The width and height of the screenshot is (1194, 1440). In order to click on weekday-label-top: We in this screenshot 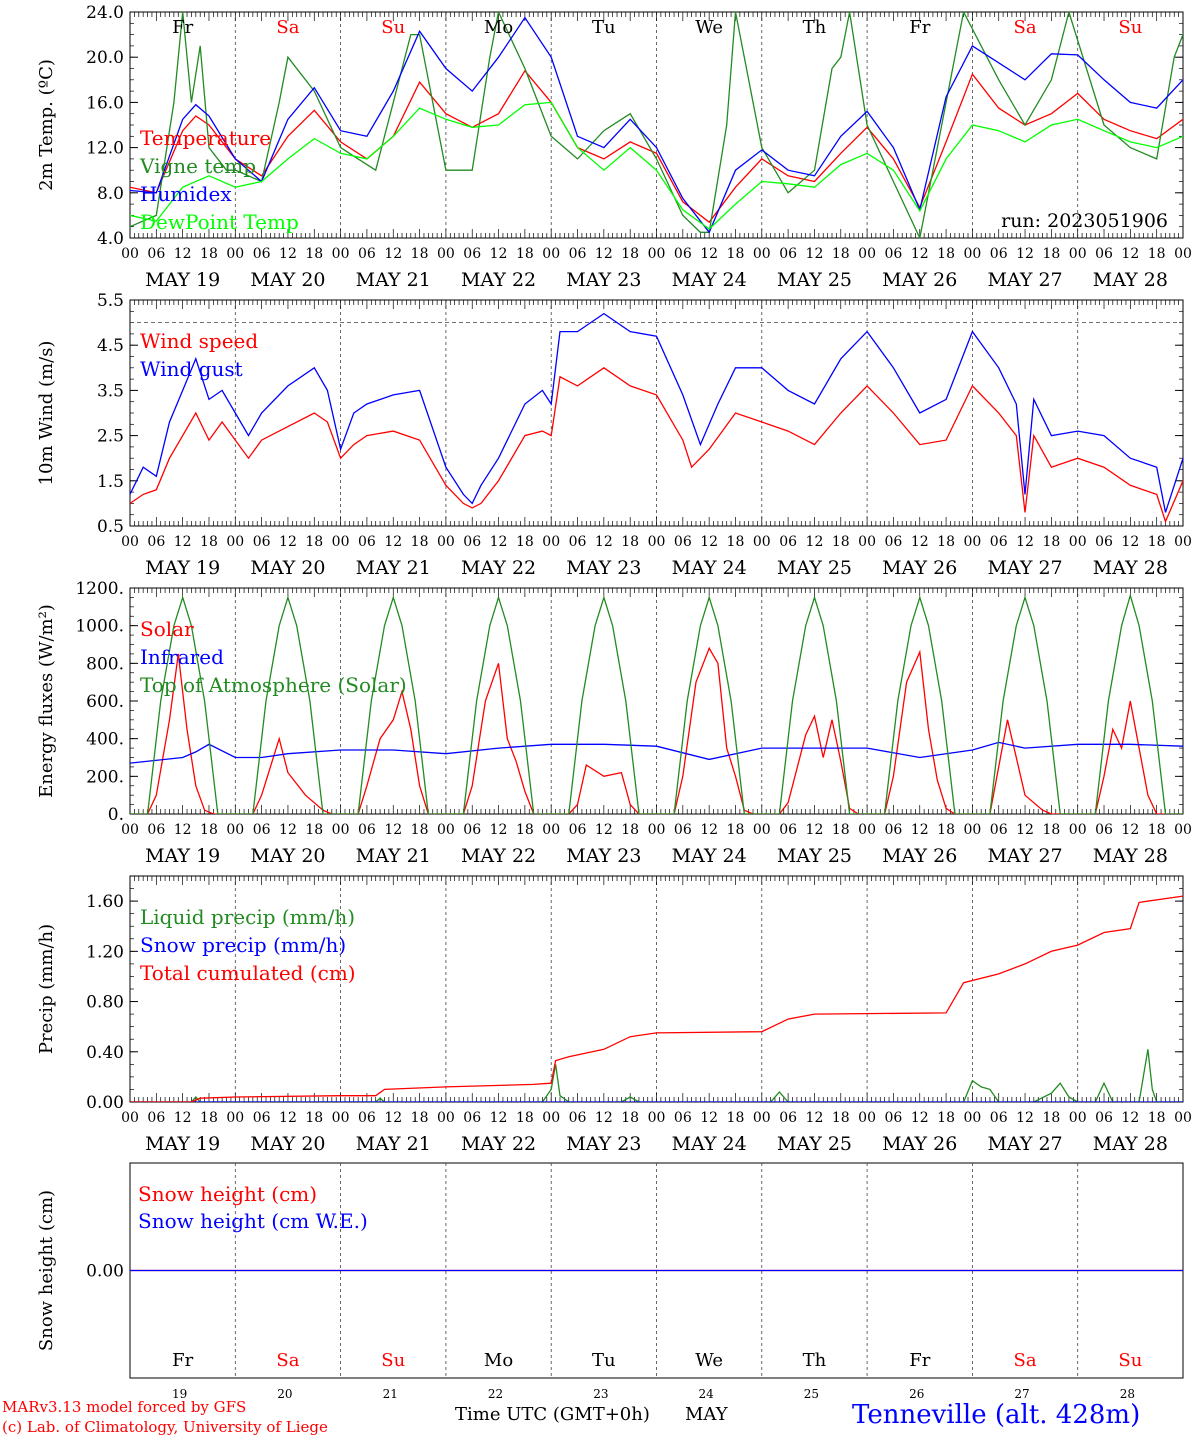, I will do `click(709, 27)`.